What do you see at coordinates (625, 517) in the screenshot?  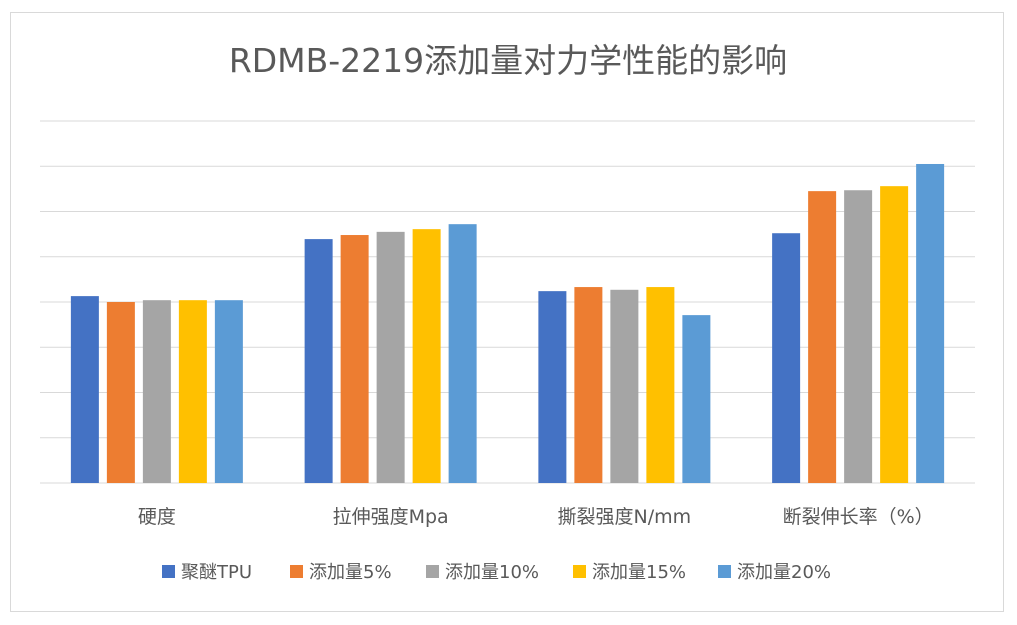 I see `x-tick-label: 撕裂强度N/mm` at bounding box center [625, 517].